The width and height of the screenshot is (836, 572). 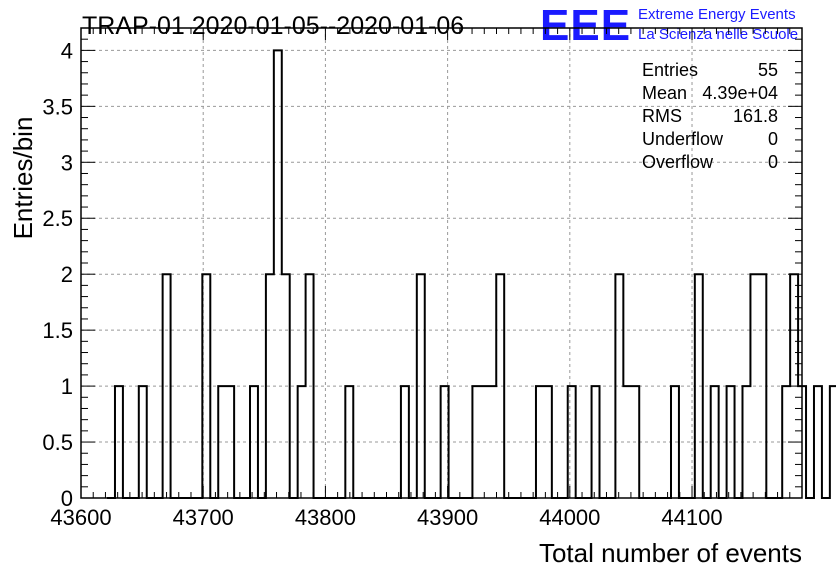 I want to click on stat-value-overflow: 0, so click(x=773, y=162).